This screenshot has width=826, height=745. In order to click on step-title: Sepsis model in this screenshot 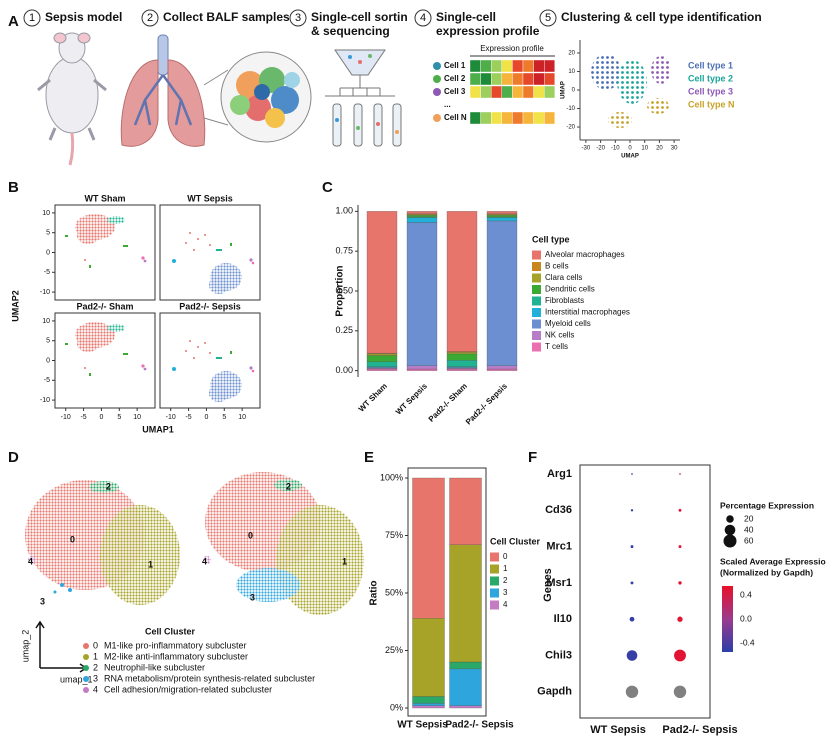, I will do `click(83, 17)`.